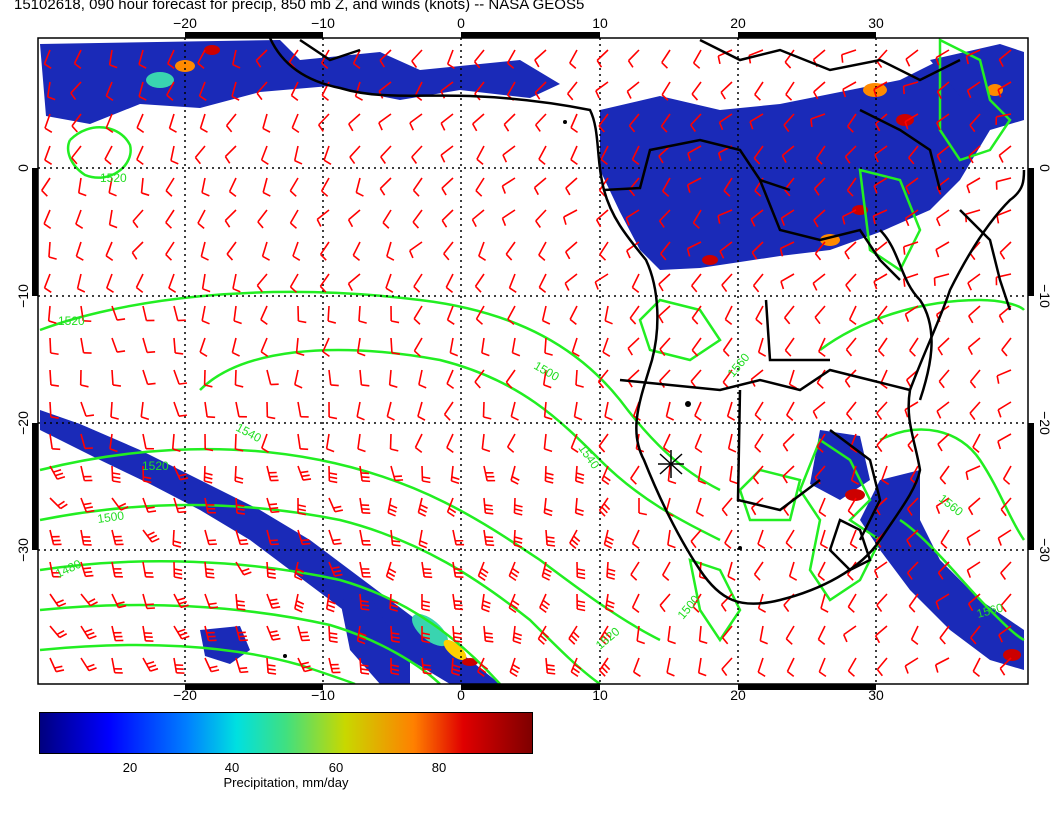 The height and width of the screenshot is (816, 1056). I want to click on lon-label: −10, so click(323, 23).